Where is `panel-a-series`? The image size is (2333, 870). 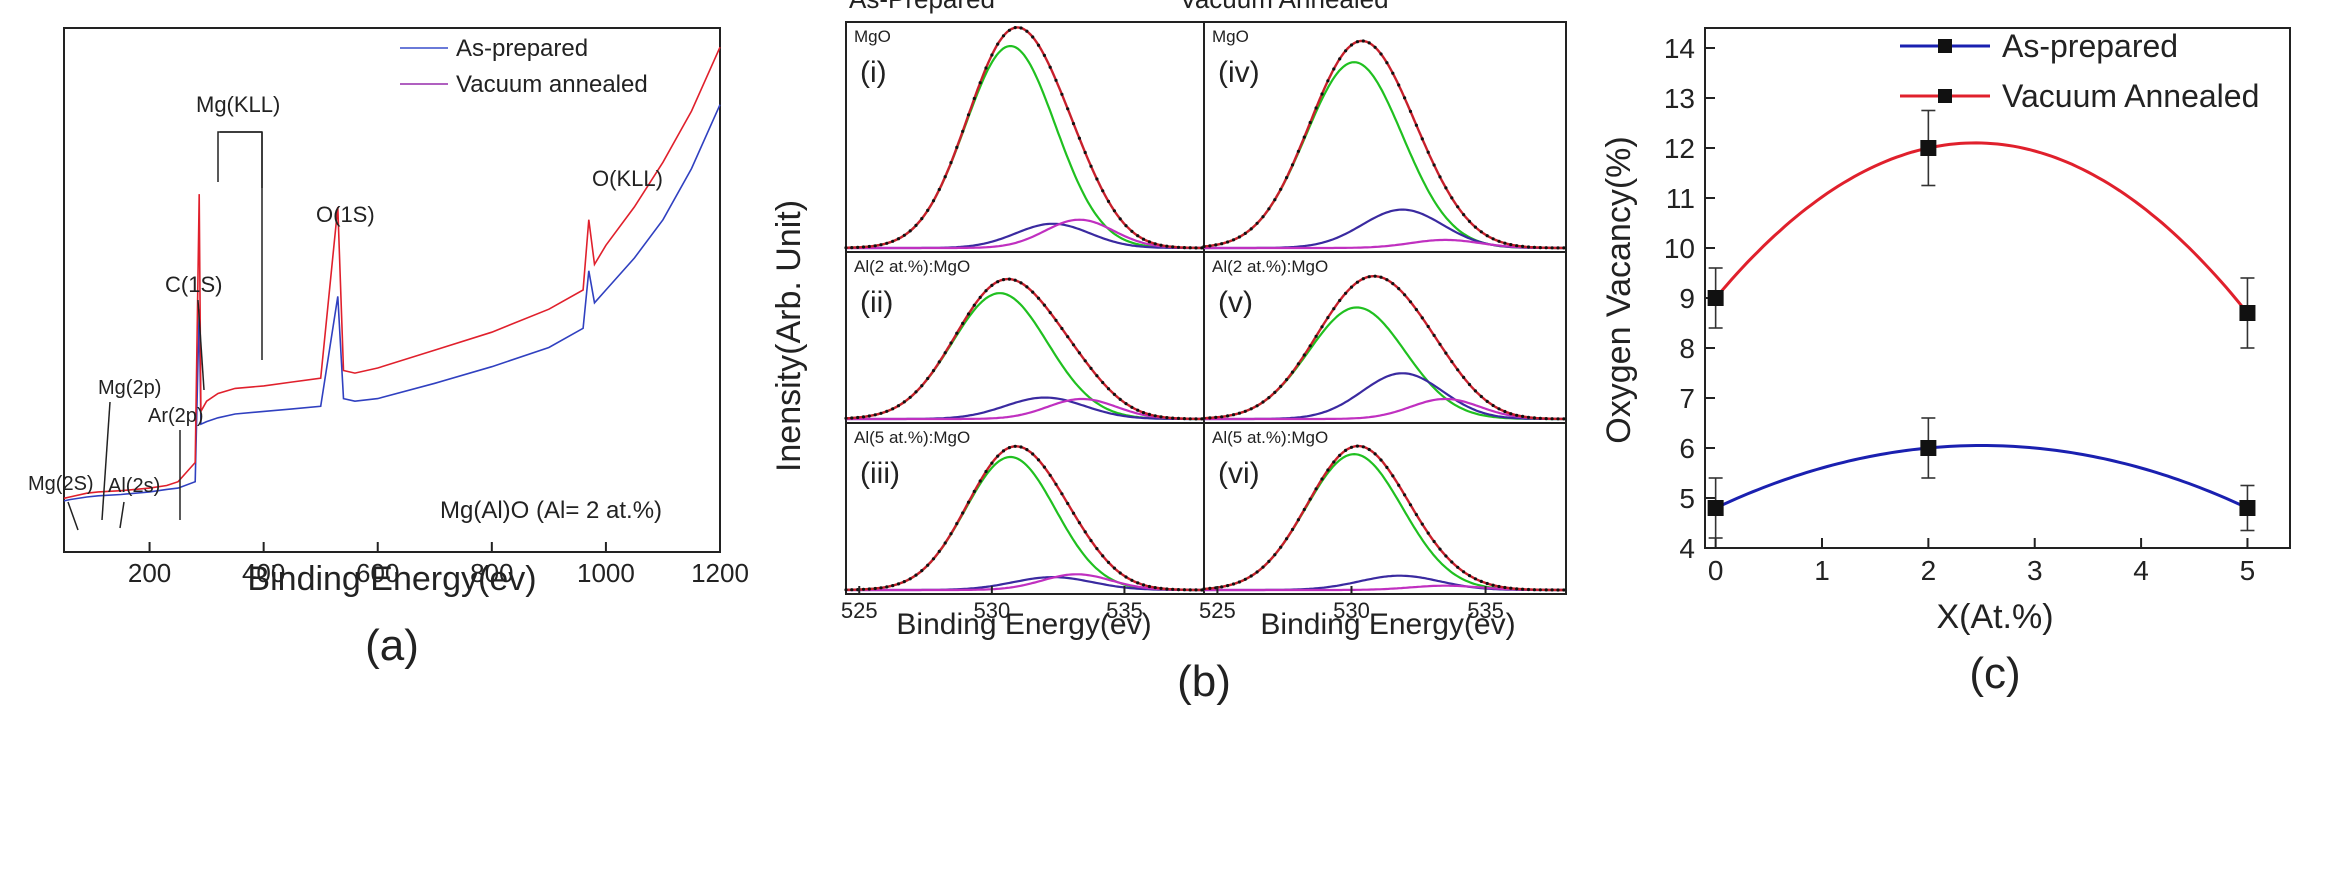
panel-a-series is located at coordinates (392, 274).